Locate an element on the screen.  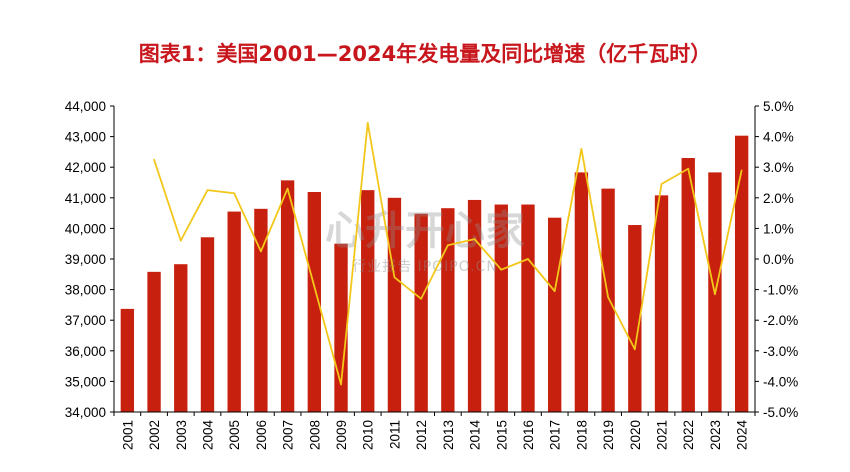
growth-point-2024 is located at coordinates (741, 170).